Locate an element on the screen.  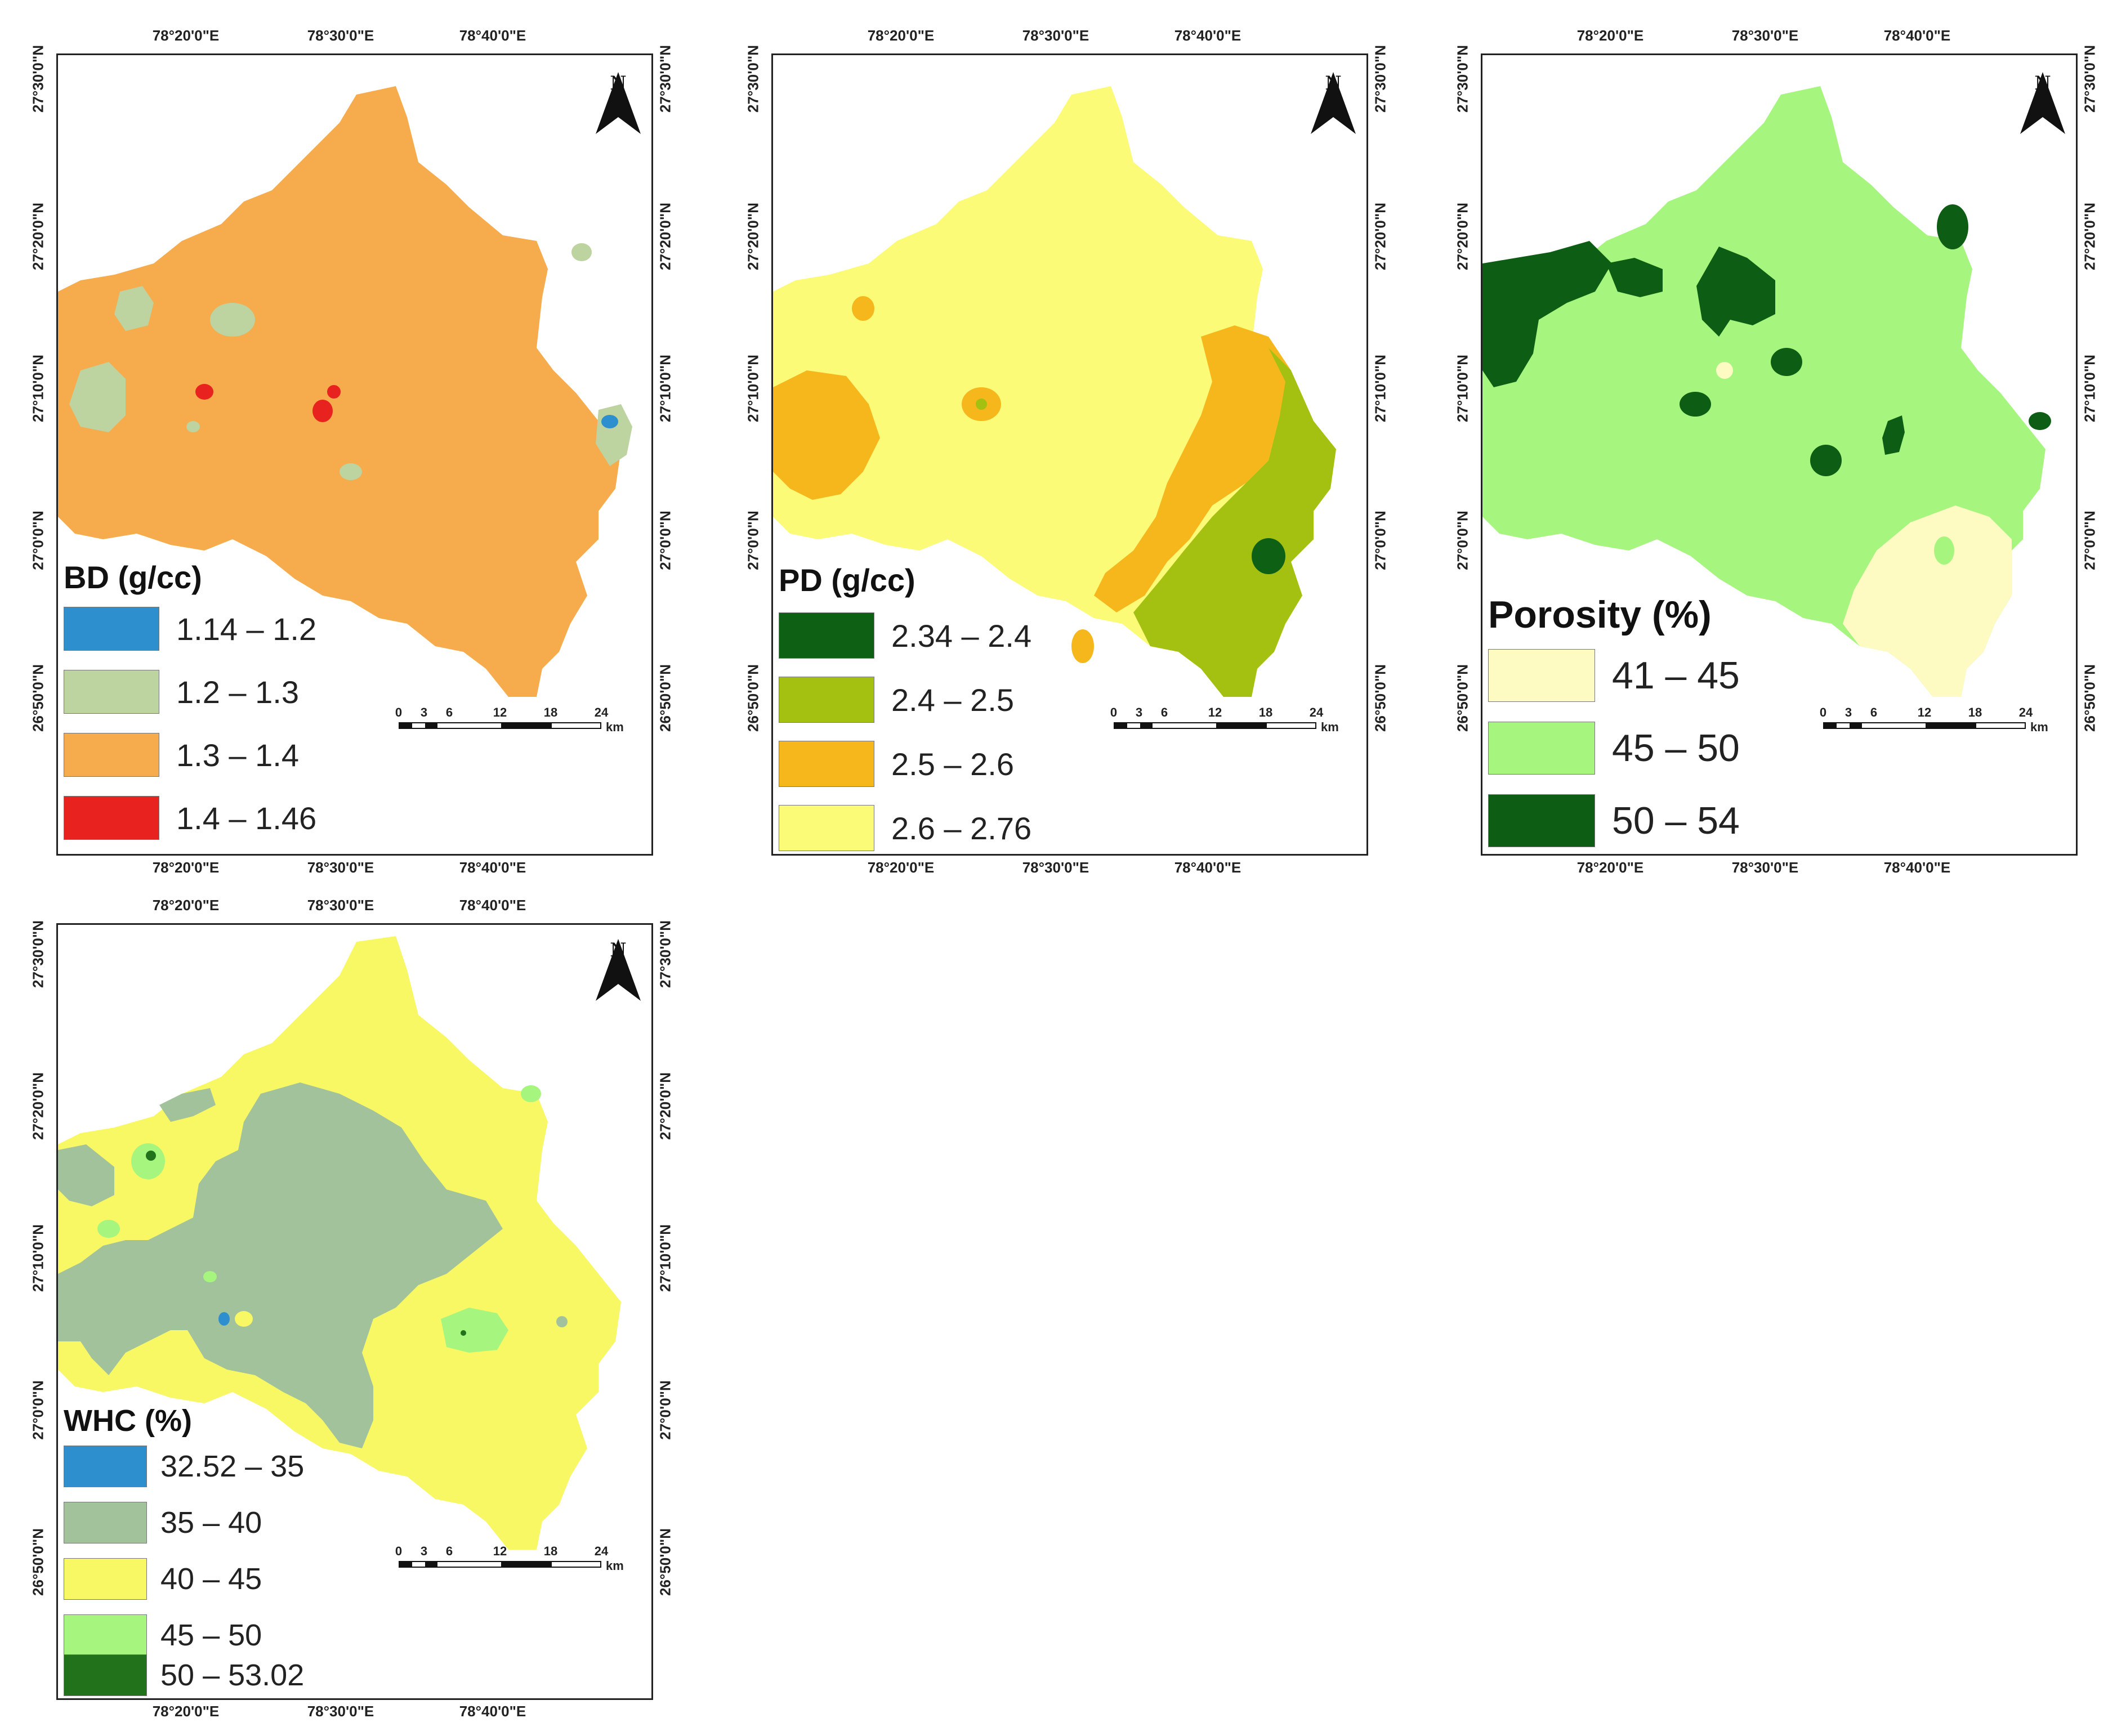
whc-yellow-dot is located at coordinates (244, 1319).